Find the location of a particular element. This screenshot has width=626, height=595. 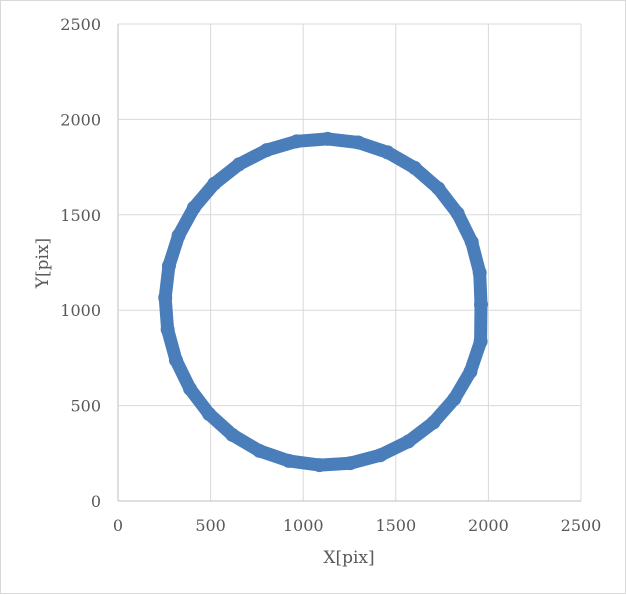

x-tick-label: 2500 is located at coordinates (581, 525).